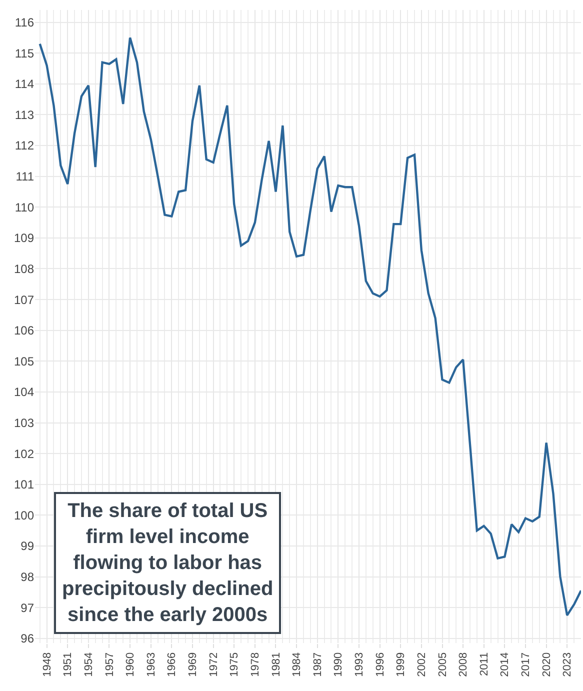 This screenshot has width=583, height=691. What do you see at coordinates (24, 485) in the screenshot?
I see `y-tick-label: 101` at bounding box center [24, 485].